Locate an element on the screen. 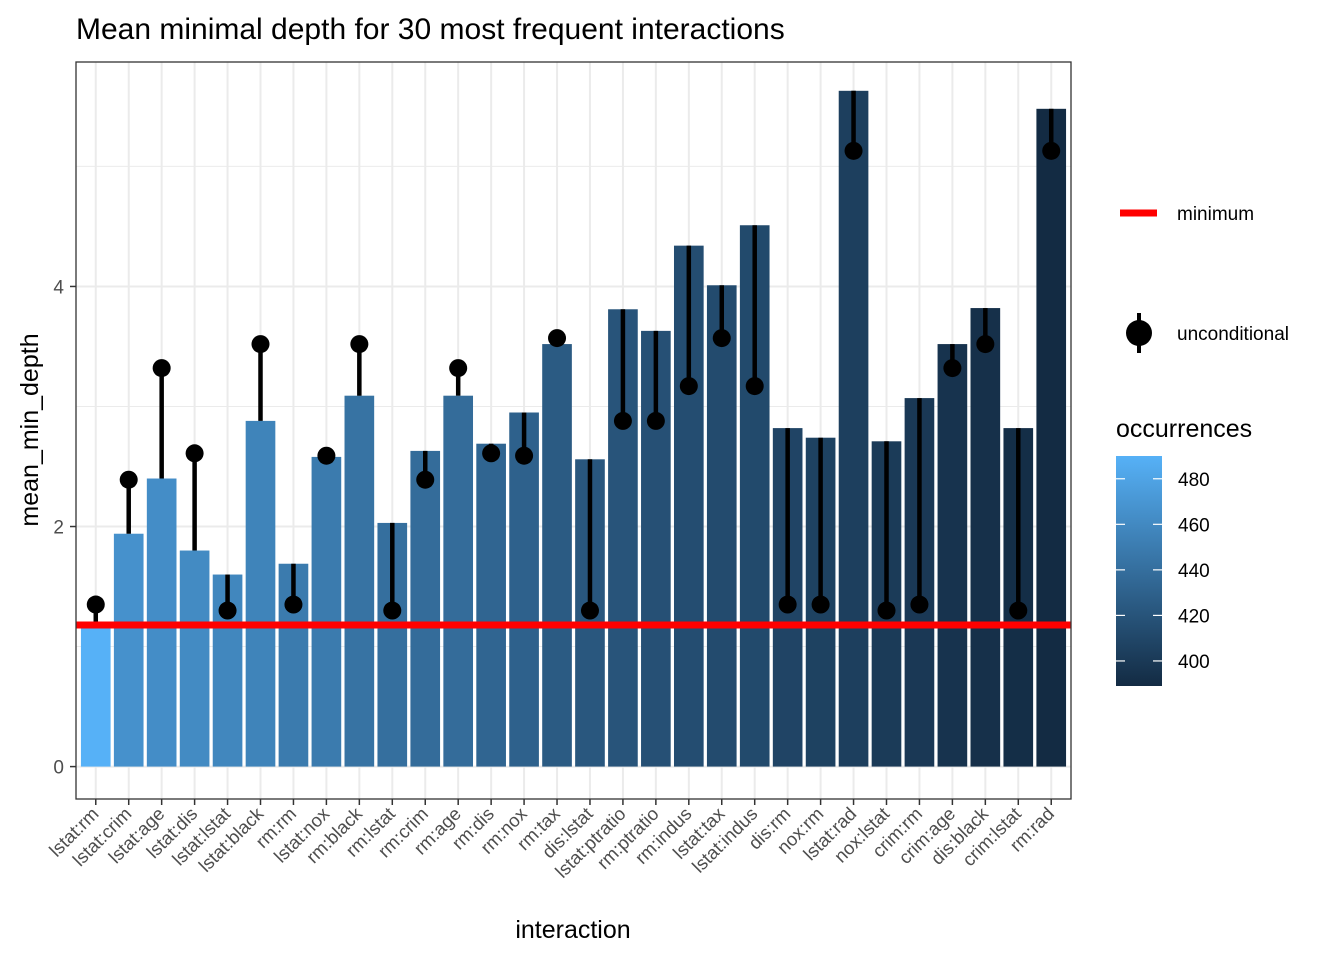 Image resolution: width=1344 pixels, height=960 pixels. y-axis-title: mean_min_depth is located at coordinates (30, 429).